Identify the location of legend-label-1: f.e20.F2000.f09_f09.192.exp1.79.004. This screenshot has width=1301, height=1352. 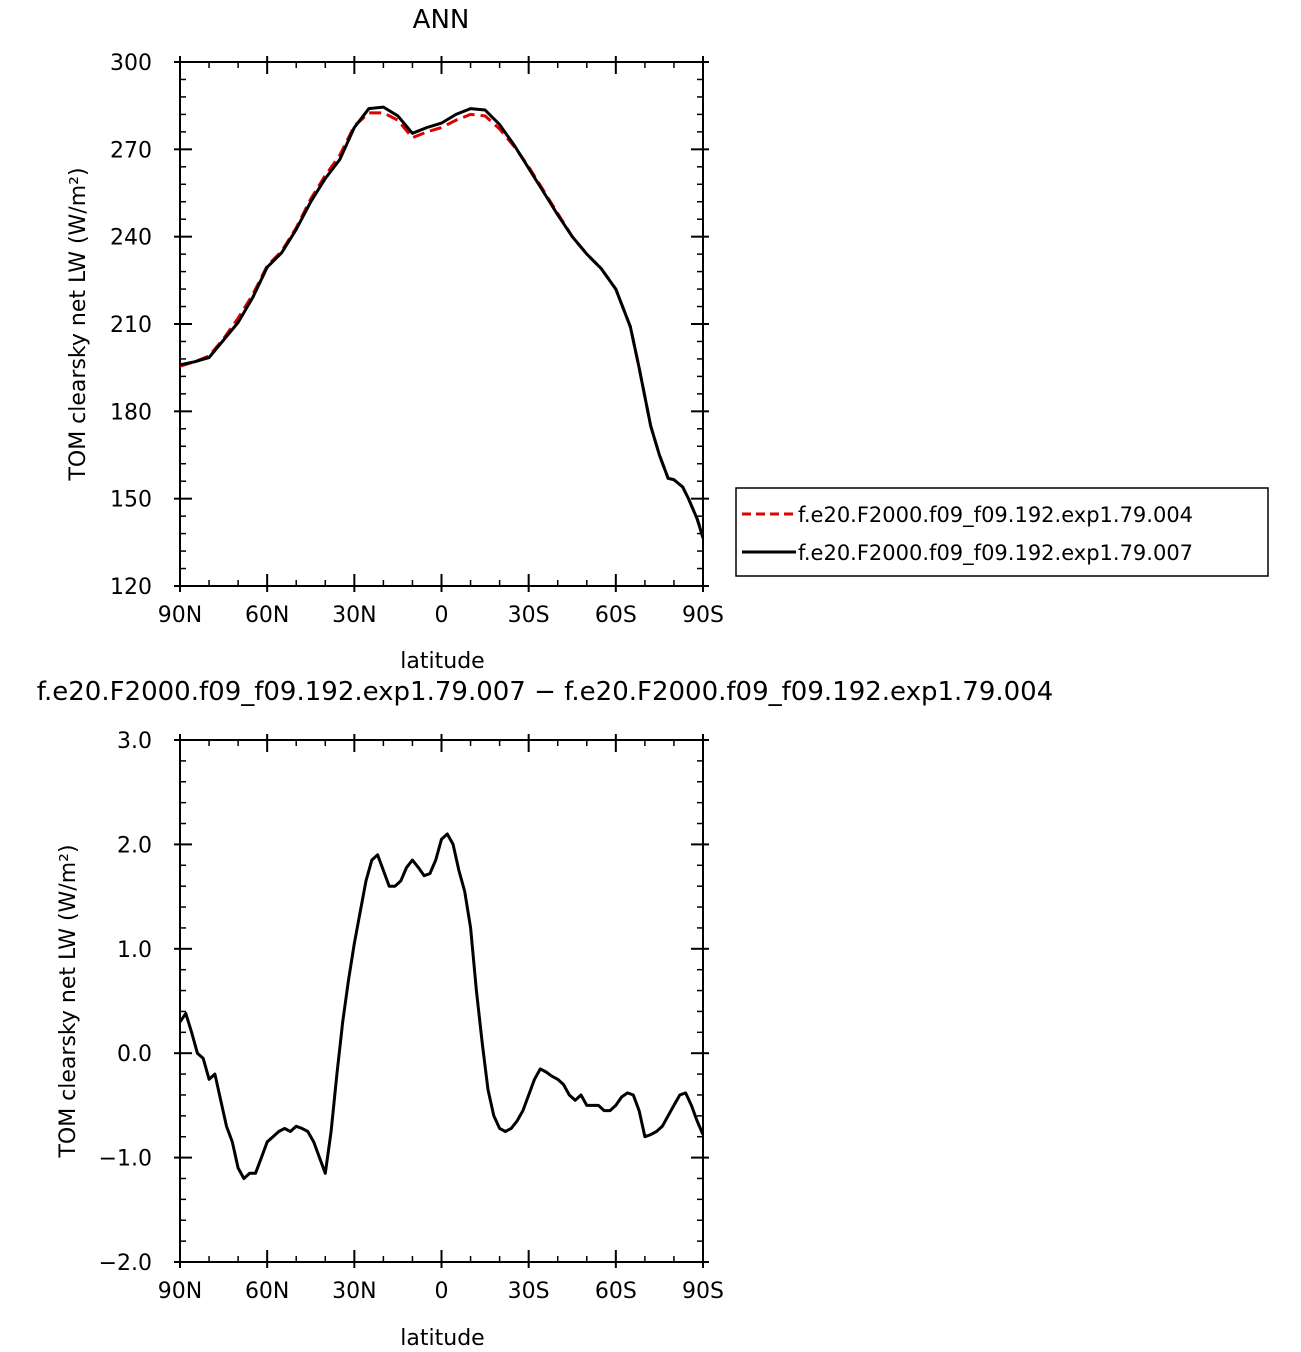
(995, 515).